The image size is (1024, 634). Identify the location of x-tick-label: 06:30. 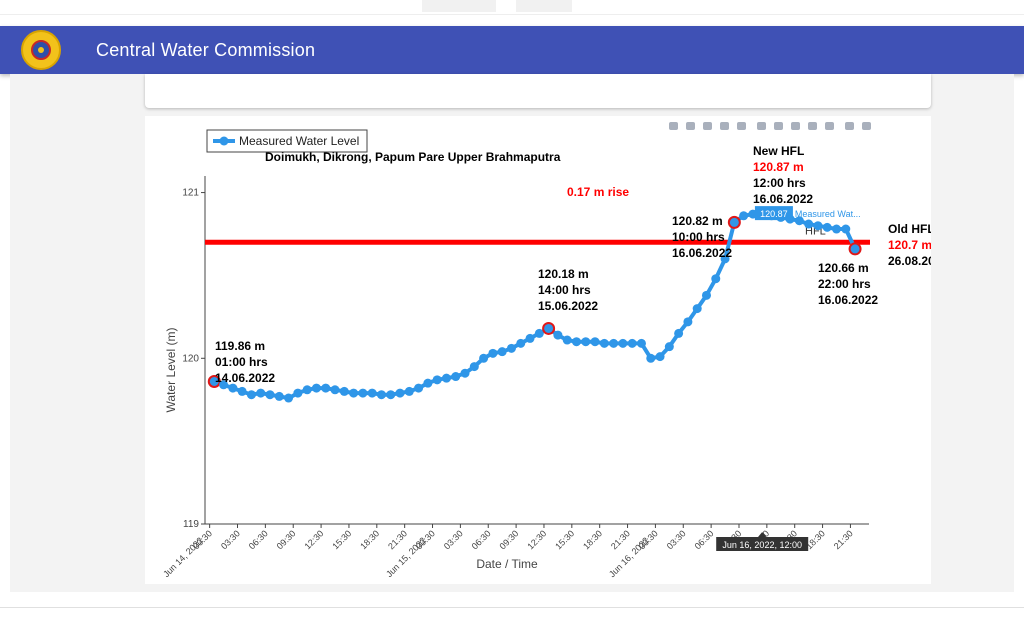
(481, 539).